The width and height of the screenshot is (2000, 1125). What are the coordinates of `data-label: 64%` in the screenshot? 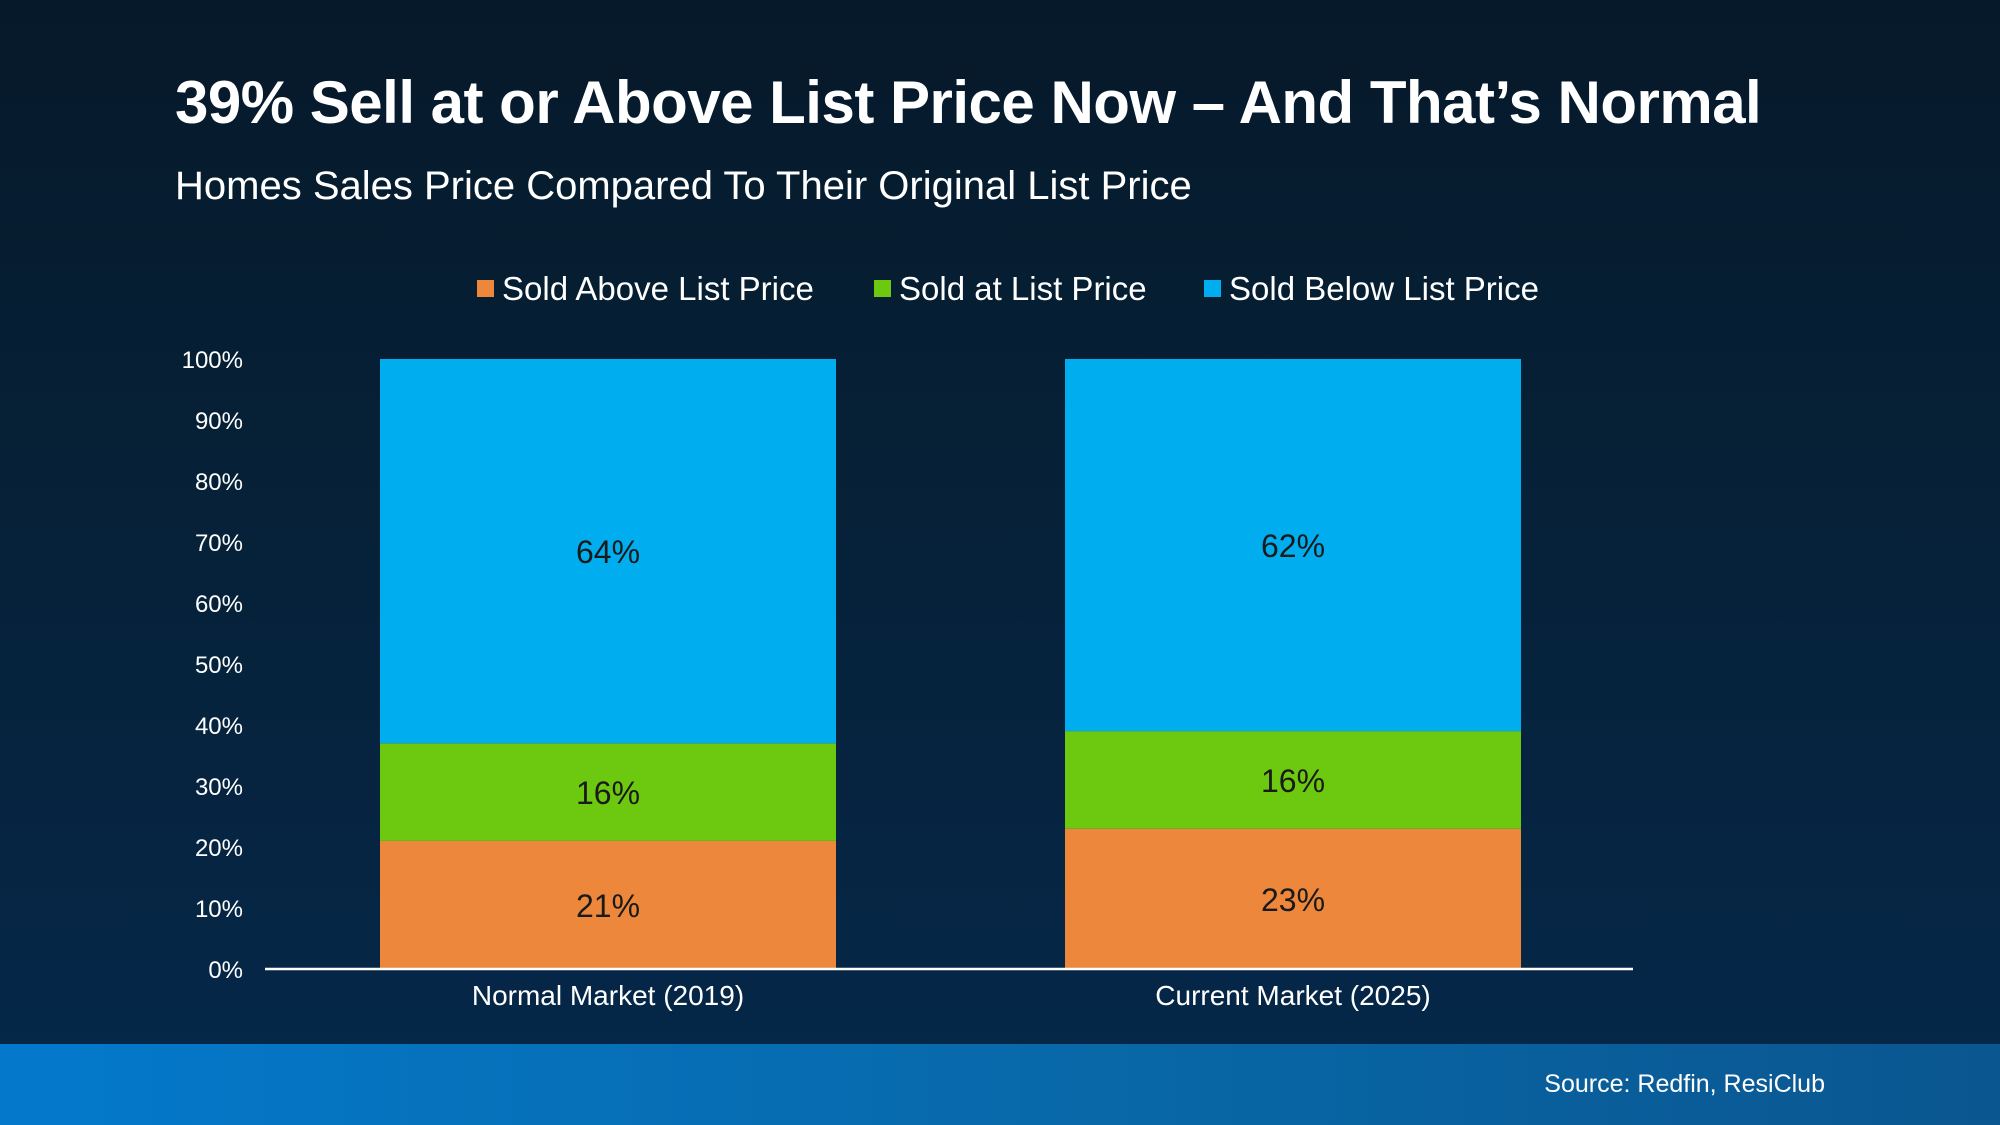 It's located at (608, 552).